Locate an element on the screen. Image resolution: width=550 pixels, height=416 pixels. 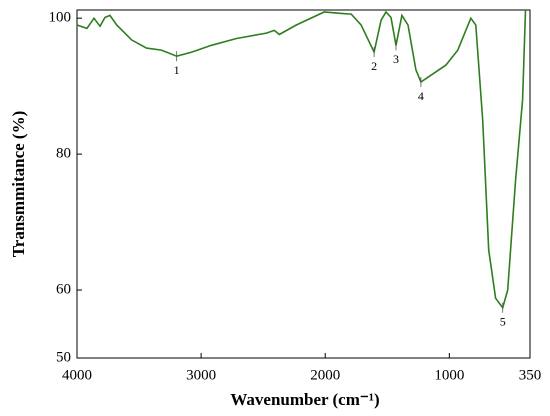
x-tick-label: 4000 is located at coordinates (77, 375).